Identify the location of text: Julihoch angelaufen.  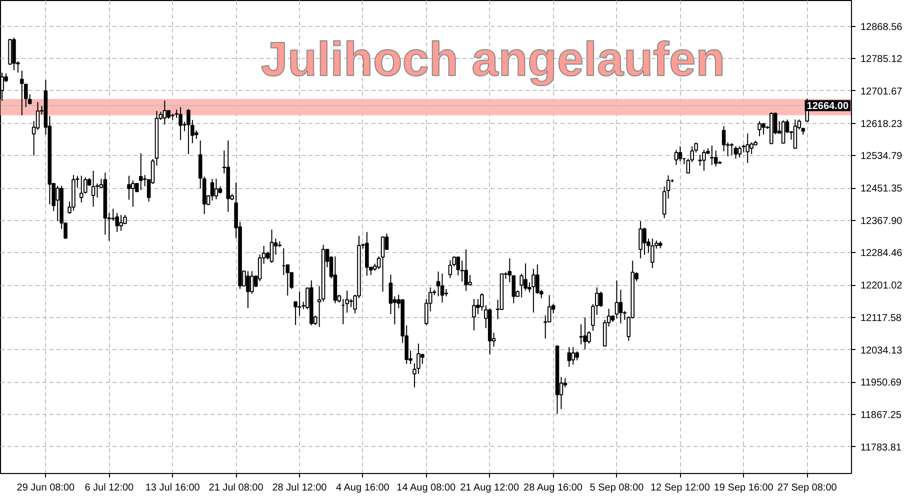
(493, 60).